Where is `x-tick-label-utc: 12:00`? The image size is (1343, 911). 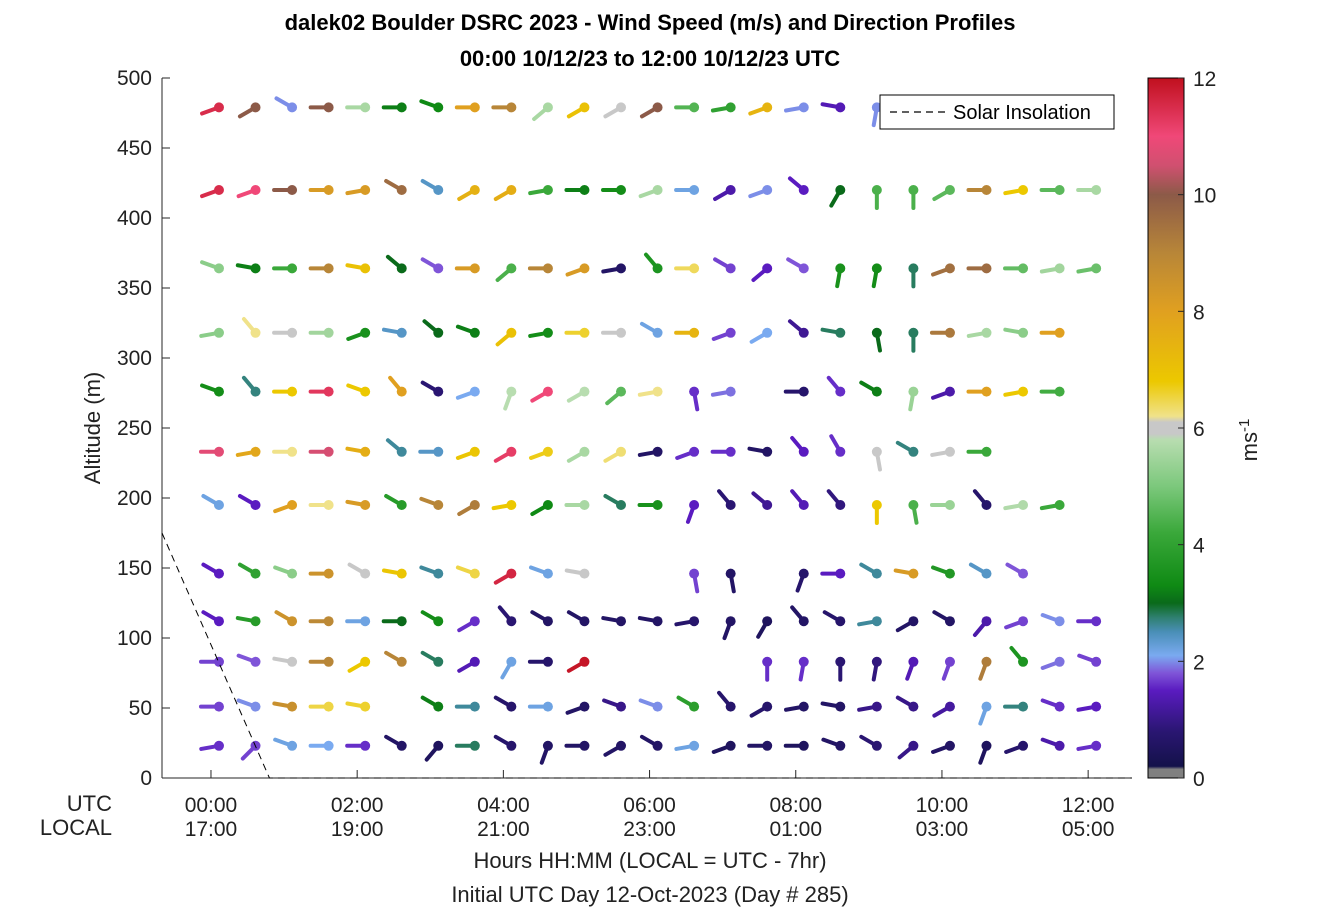
x-tick-label-utc: 12:00 is located at coordinates (1088, 805).